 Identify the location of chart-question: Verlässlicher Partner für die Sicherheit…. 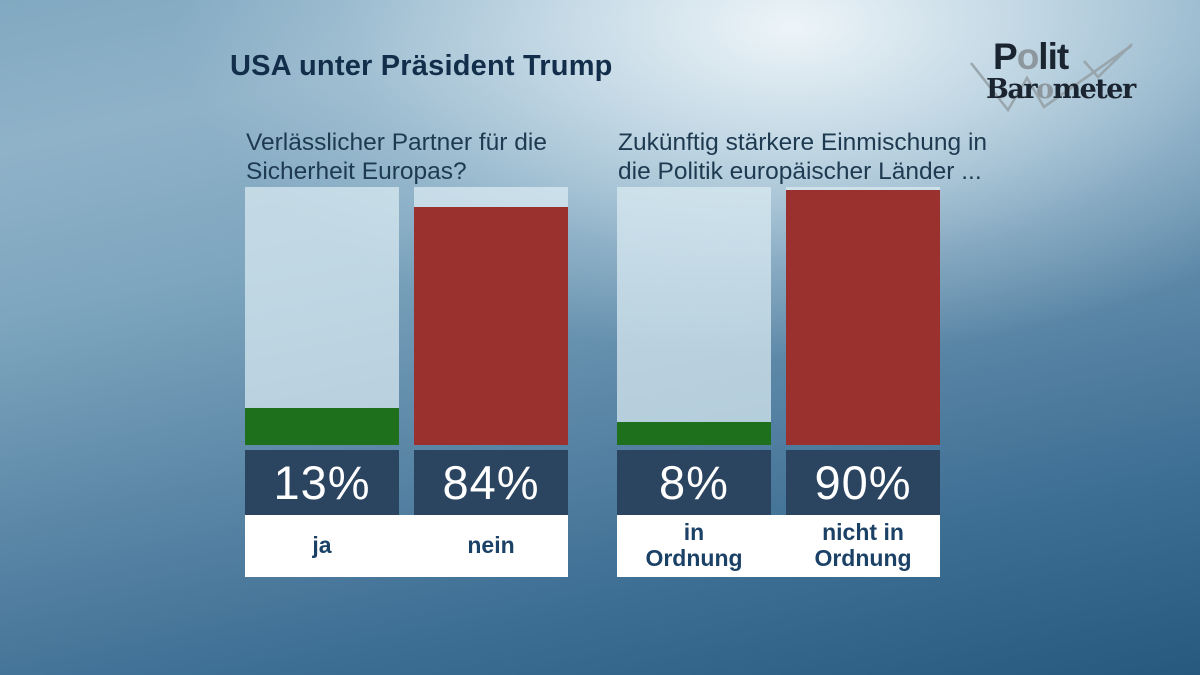
(396, 157).